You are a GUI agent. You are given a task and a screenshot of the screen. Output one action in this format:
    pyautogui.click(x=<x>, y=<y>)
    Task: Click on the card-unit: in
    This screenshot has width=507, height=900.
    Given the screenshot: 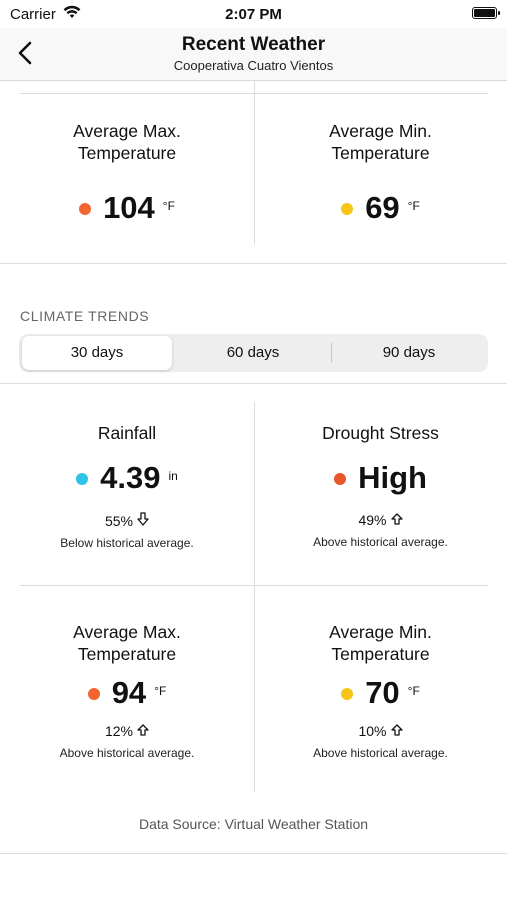 What is the action you would take?
    pyautogui.click(x=173, y=476)
    